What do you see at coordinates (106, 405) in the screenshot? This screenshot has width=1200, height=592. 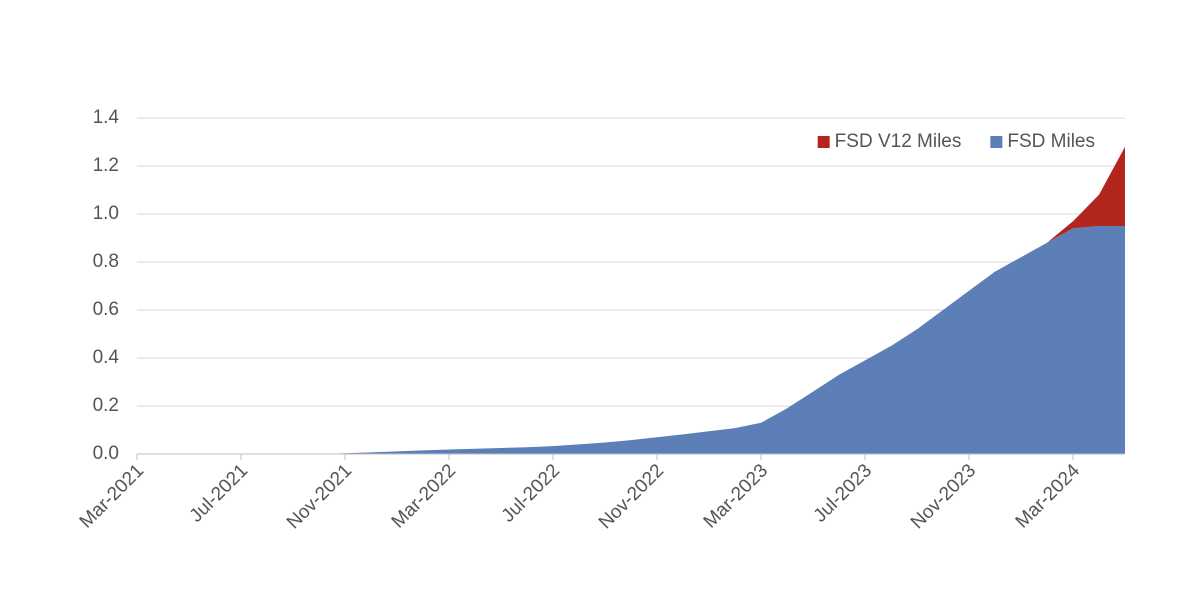 I see `y-tick-label: 0.2` at bounding box center [106, 405].